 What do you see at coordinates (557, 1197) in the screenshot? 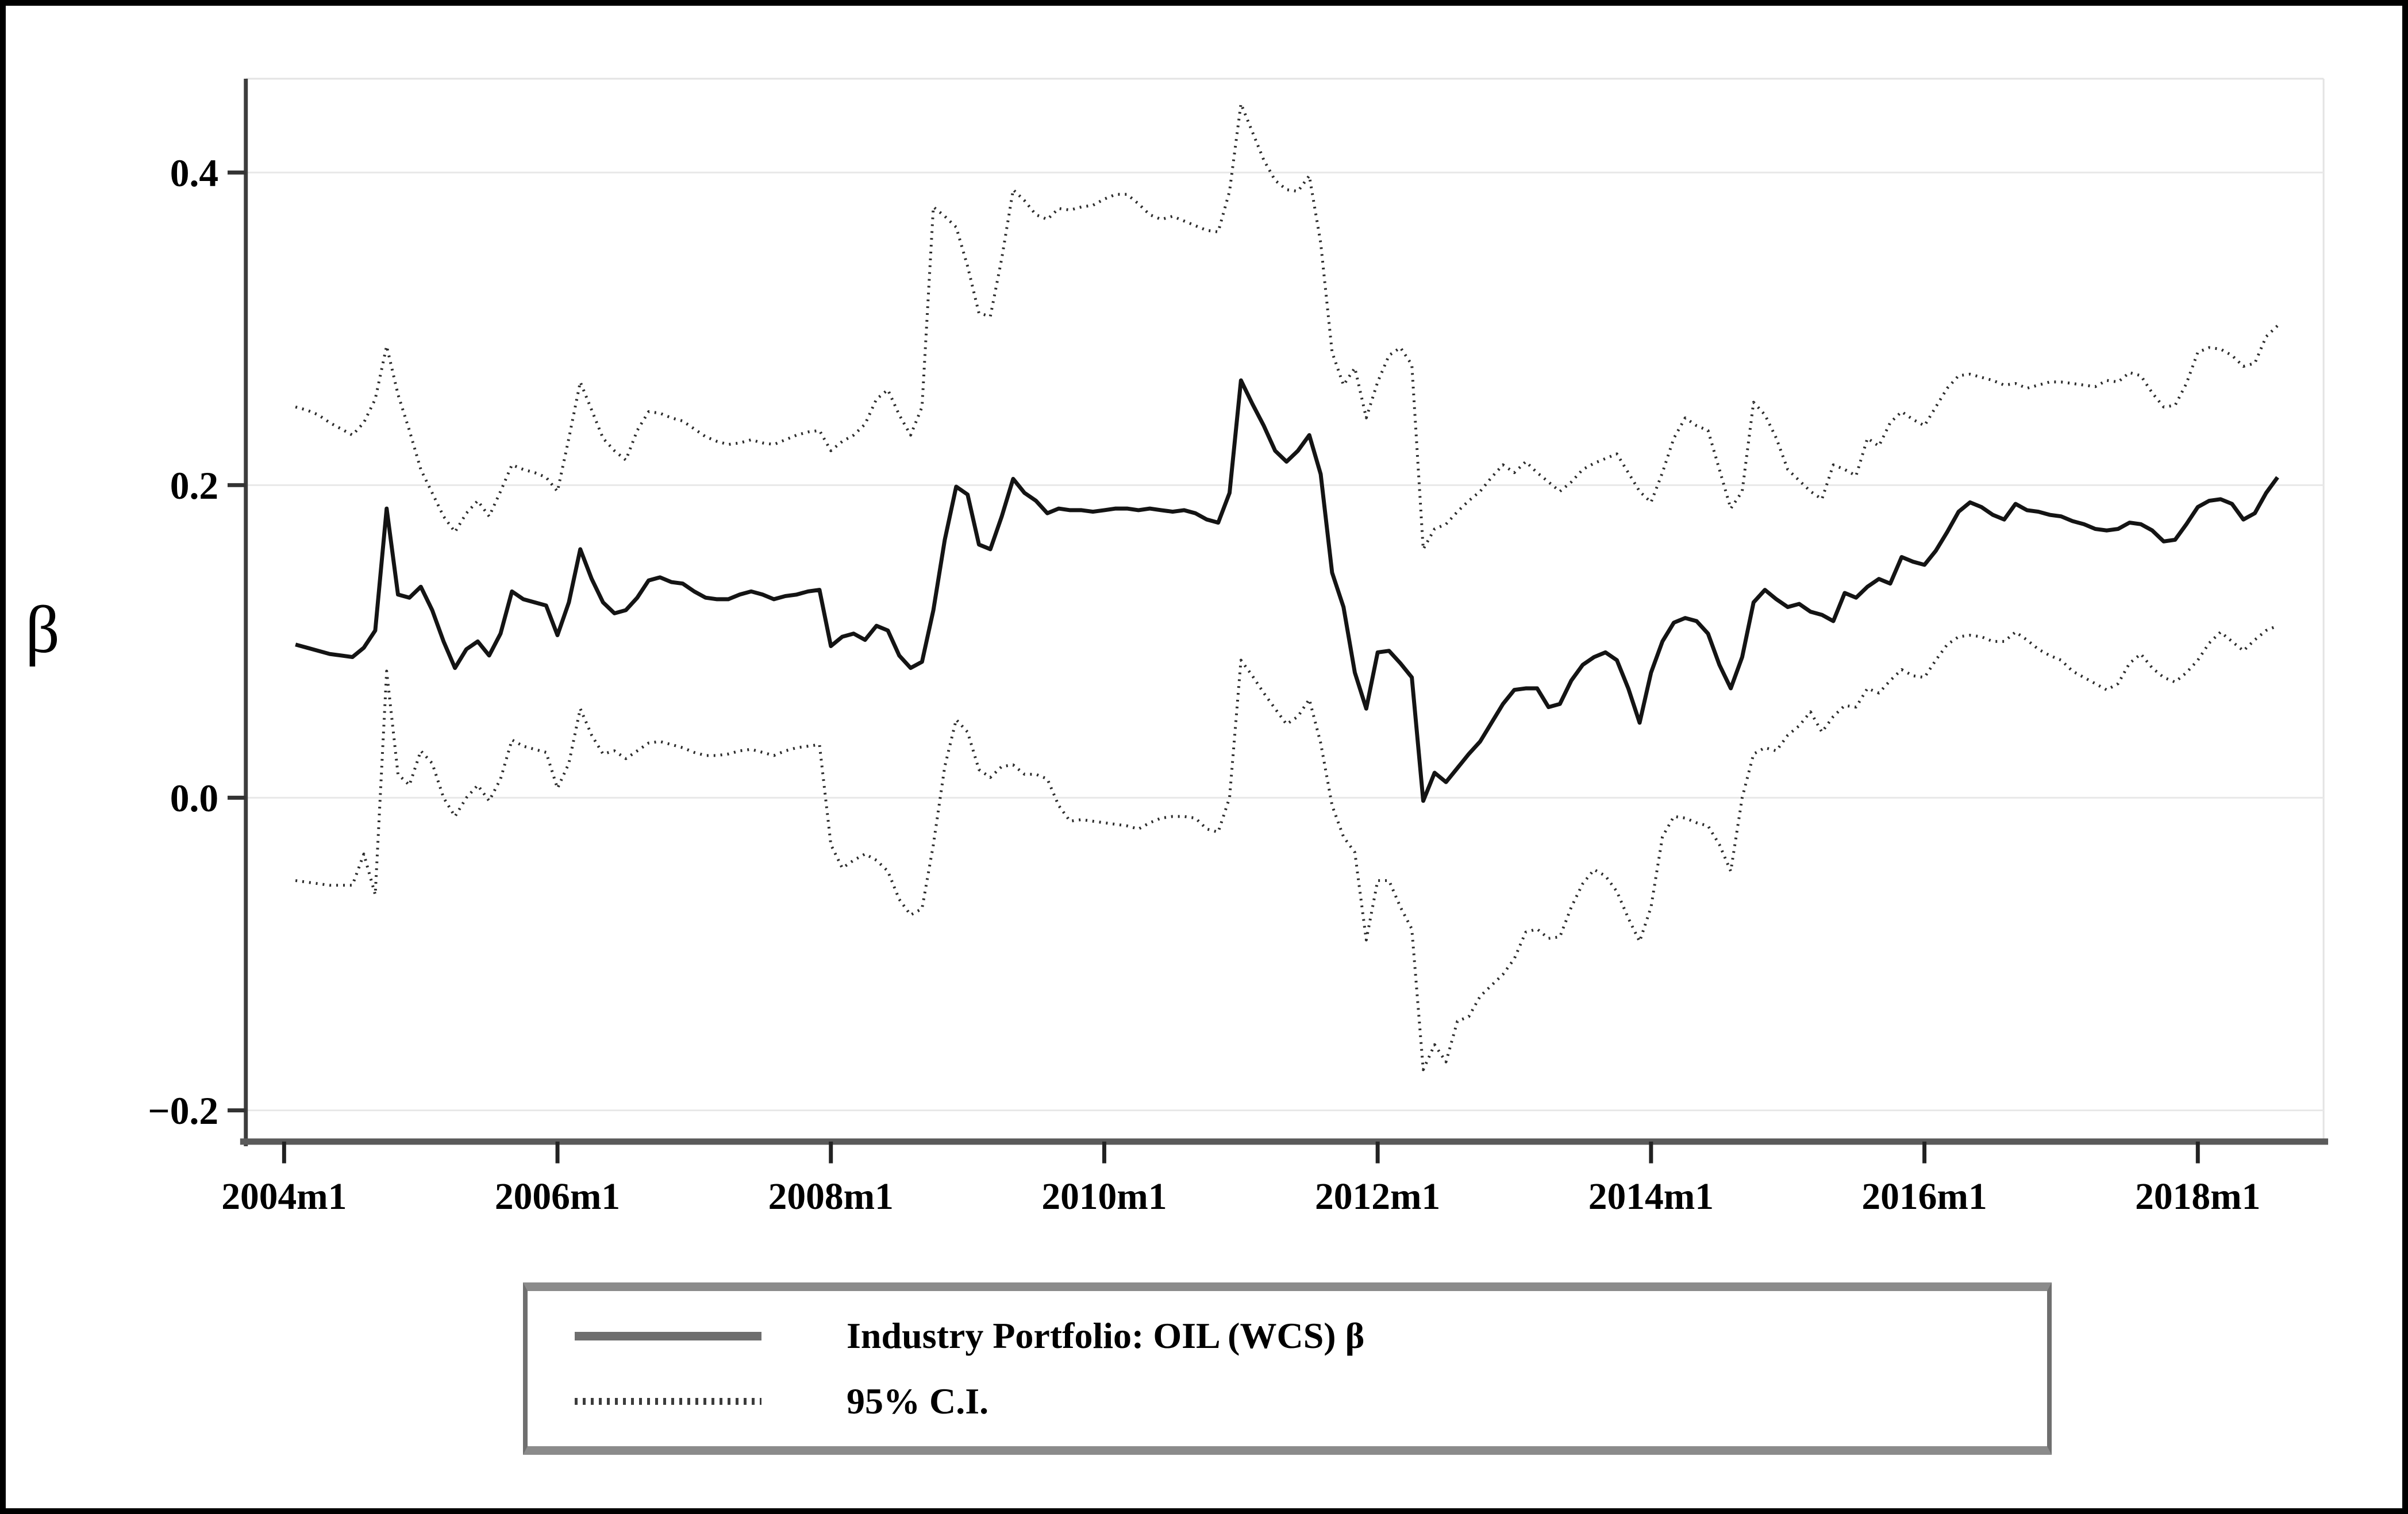
I see `x-tick-label: 2006m1` at bounding box center [557, 1197].